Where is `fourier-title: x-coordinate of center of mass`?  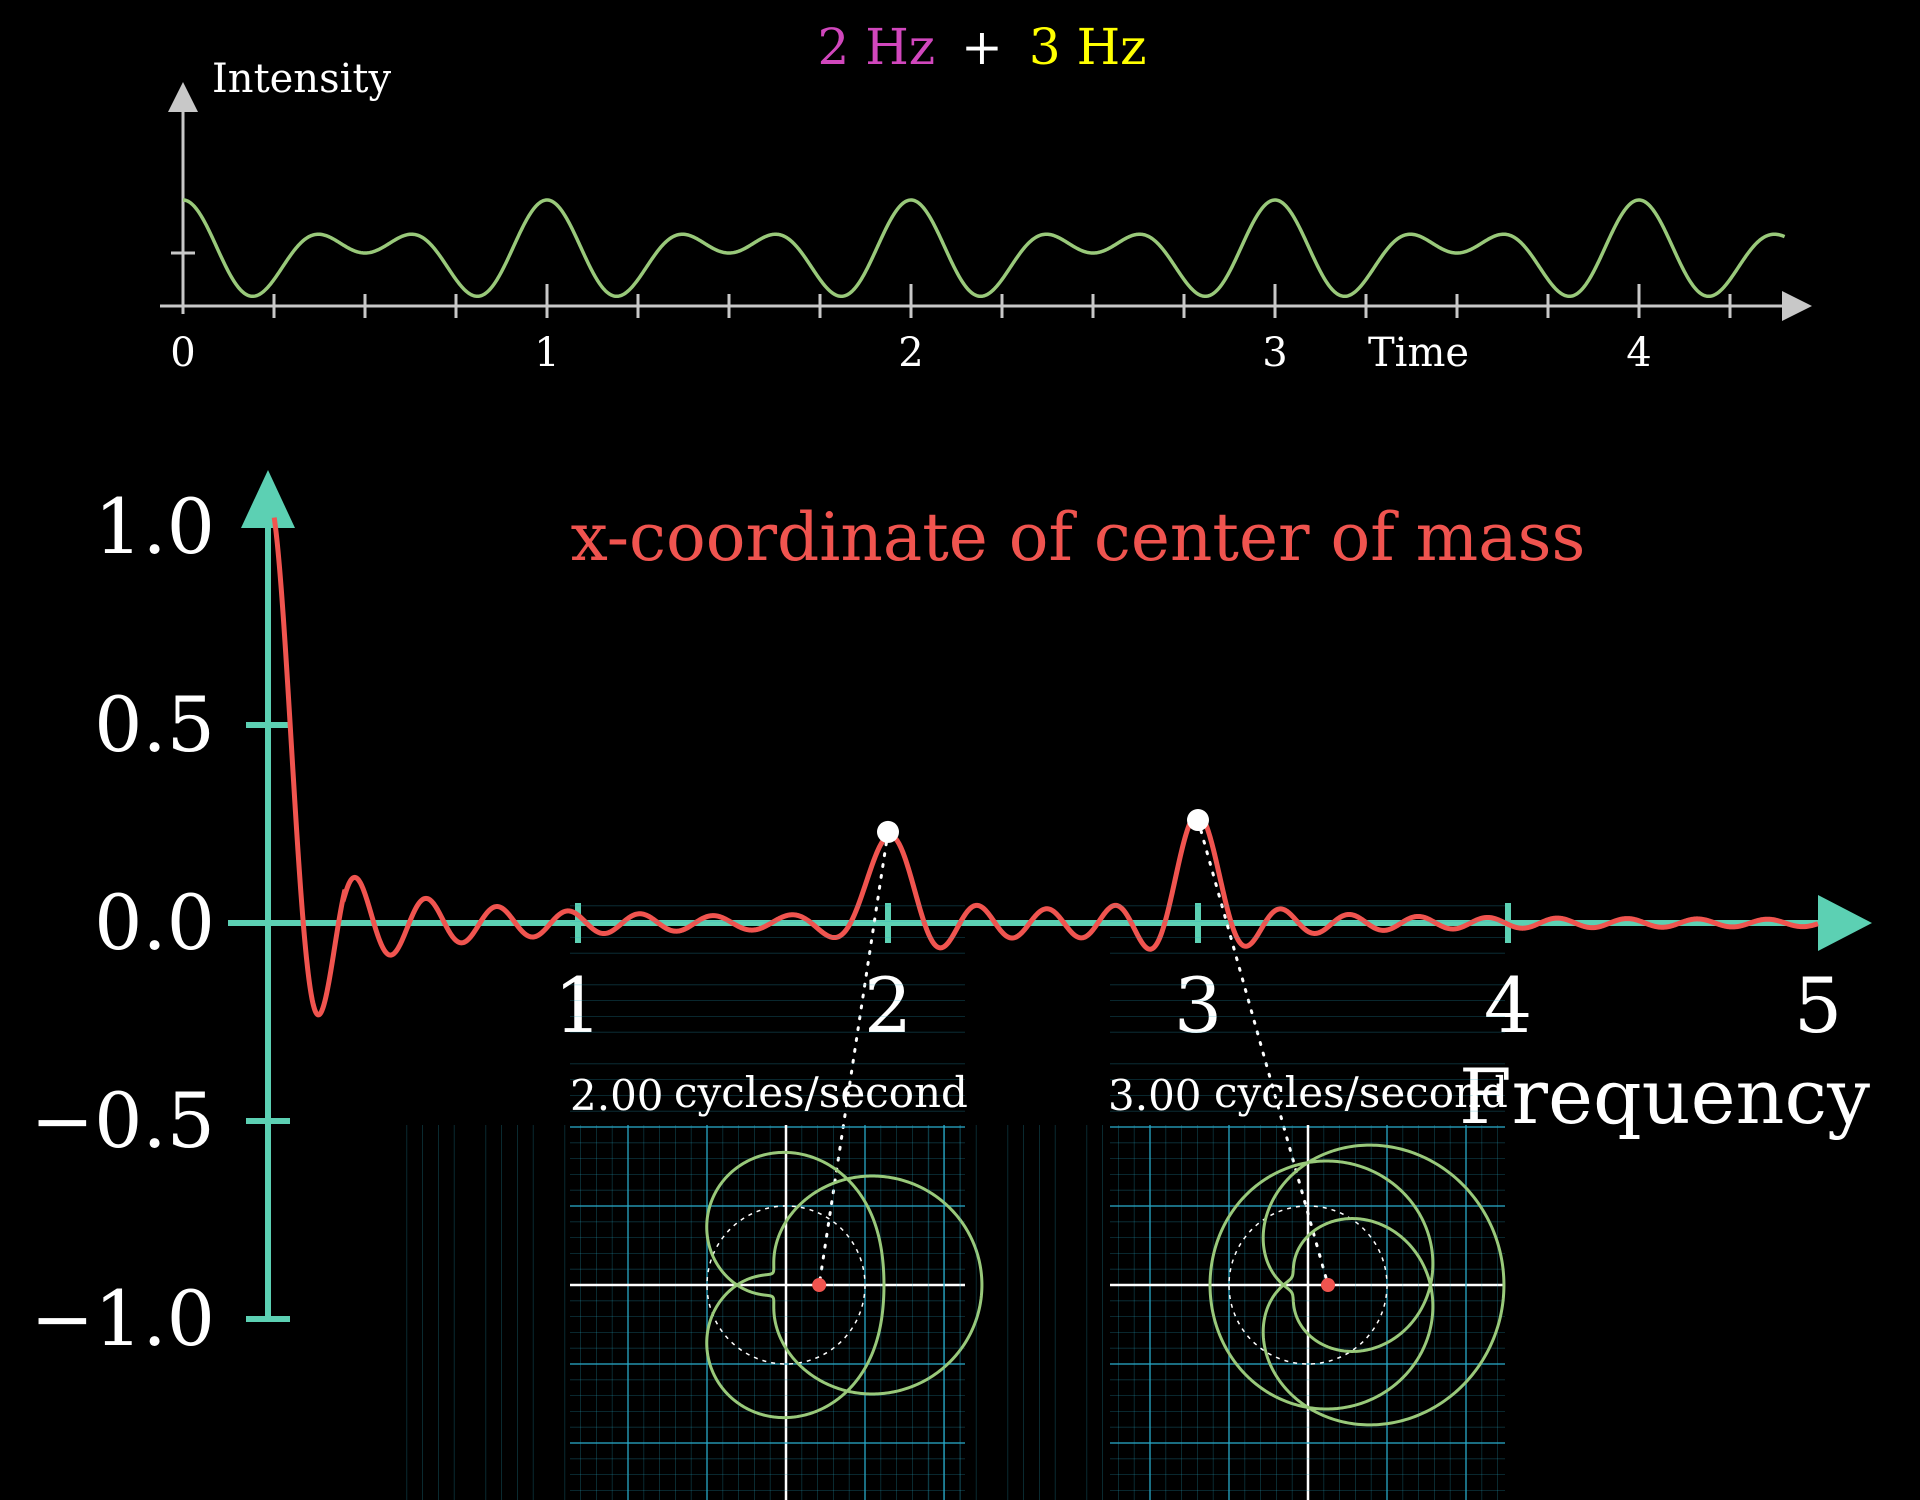
fourier-title: x-coordinate of center of mass is located at coordinates (1078, 537).